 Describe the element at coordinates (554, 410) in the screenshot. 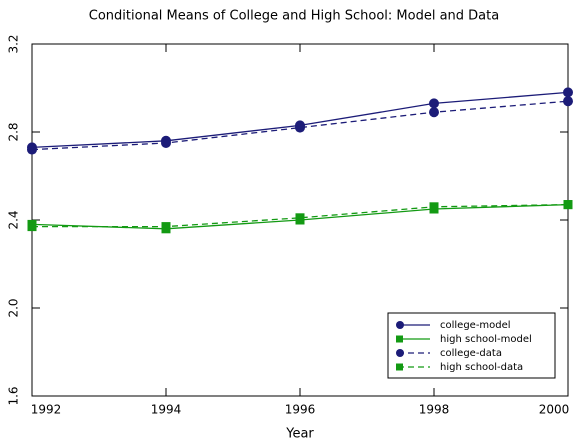

I see `x-tick-label: 2000` at that location.